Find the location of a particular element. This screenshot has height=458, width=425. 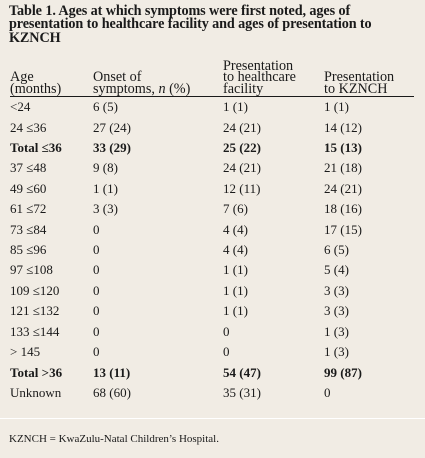

header-kznch-line2: to KZNCH is located at coordinates (356, 88).